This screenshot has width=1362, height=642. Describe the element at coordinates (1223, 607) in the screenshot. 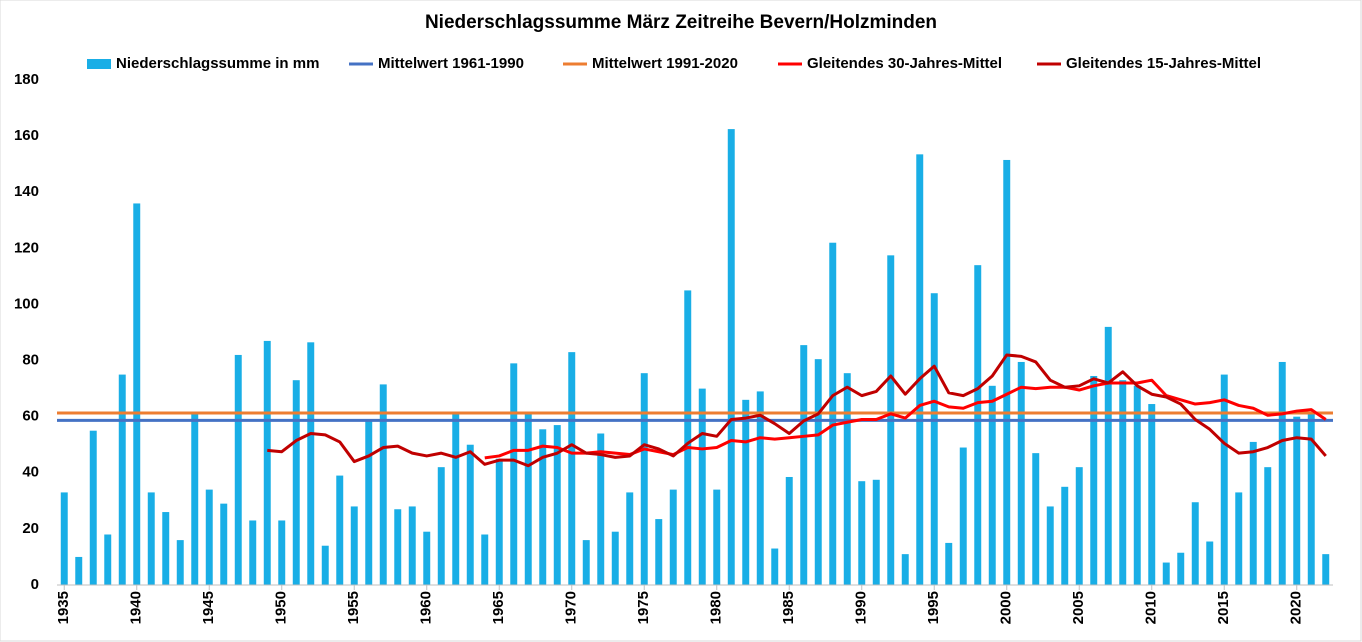

I see `x-tick-label: 2015` at that location.